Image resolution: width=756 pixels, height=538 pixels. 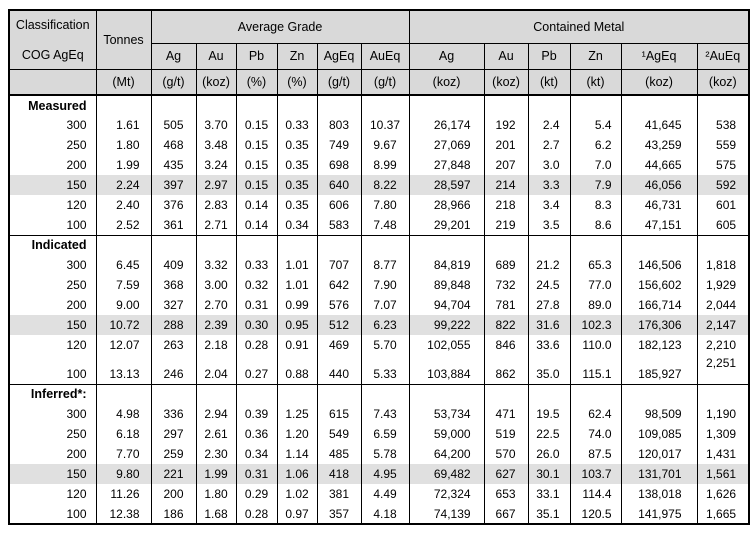 I want to click on data-cell: 186, so click(x=173, y=514).